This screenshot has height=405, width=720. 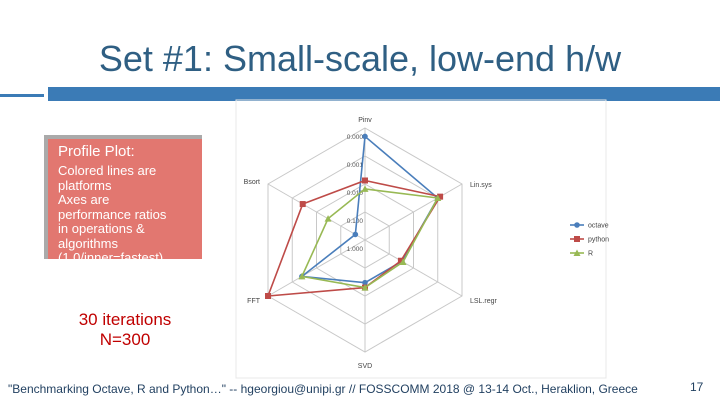 I want to click on legend-label-octave: octave, so click(x=598, y=226).